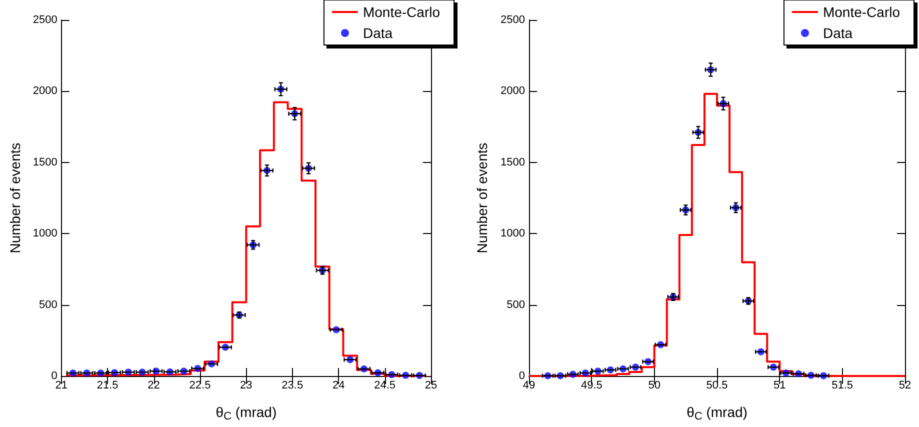  I want to click on x-tick-label: 49.5, so click(591, 386).